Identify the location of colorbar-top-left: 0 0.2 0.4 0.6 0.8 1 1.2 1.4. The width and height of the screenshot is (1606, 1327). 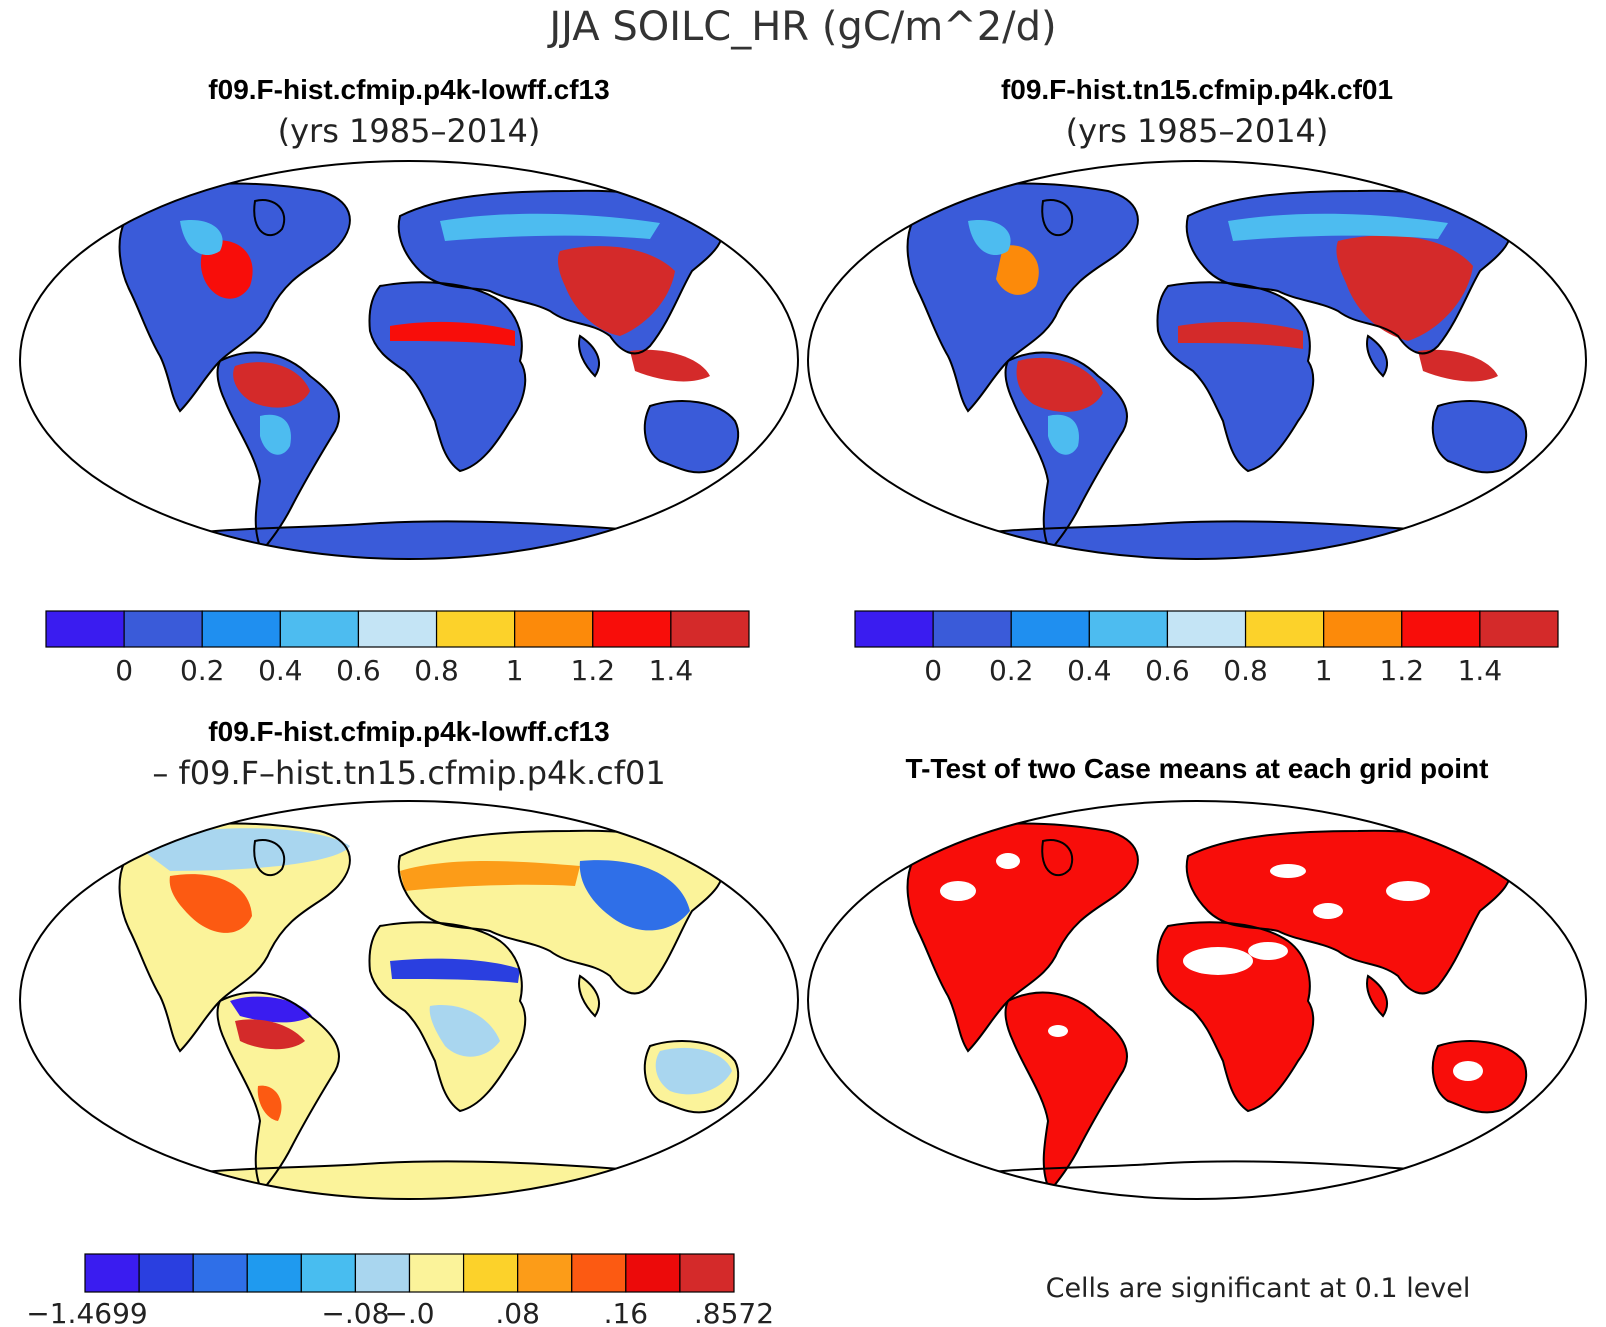
(397, 648).